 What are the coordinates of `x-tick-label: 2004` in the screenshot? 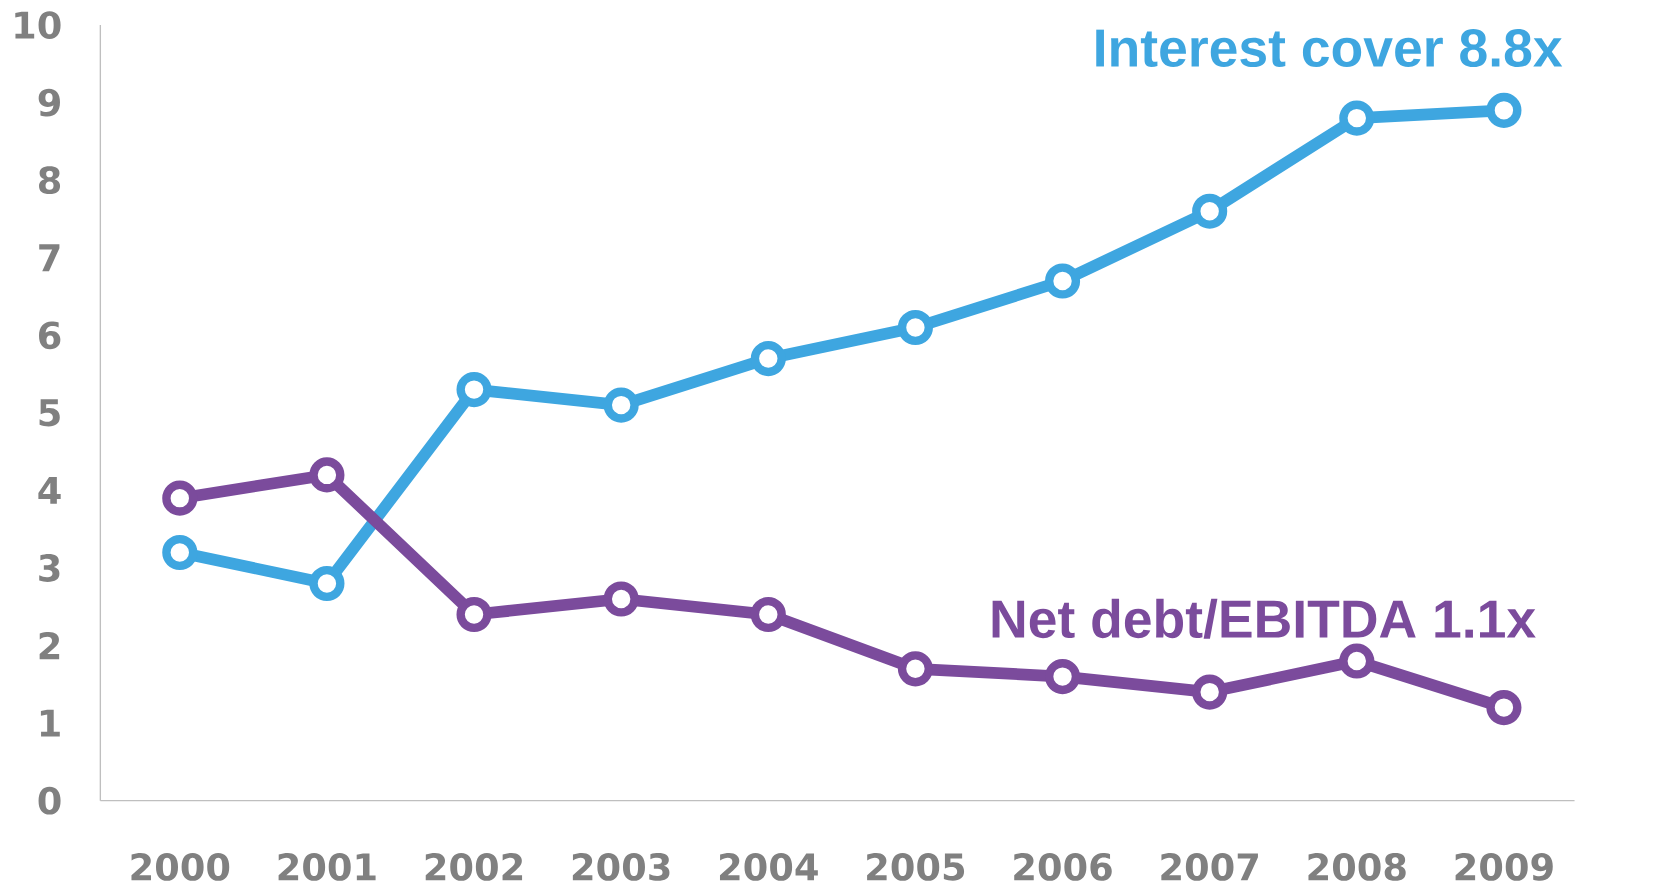 It's located at (768, 867).